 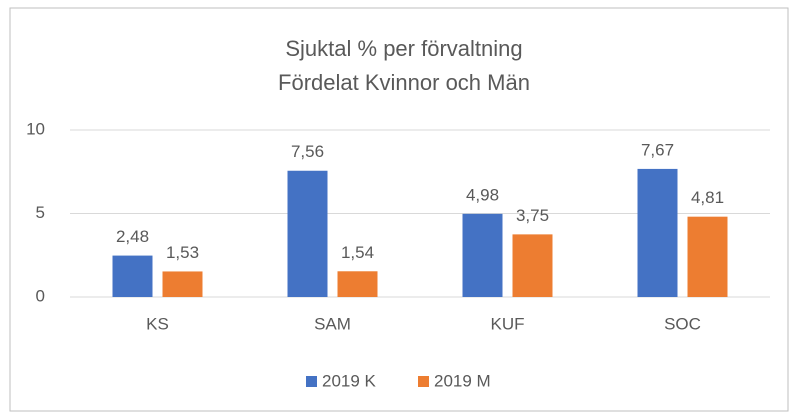 What do you see at coordinates (403, 48) in the screenshot?
I see `chart-title: Sjuktal % per förvaltning` at bounding box center [403, 48].